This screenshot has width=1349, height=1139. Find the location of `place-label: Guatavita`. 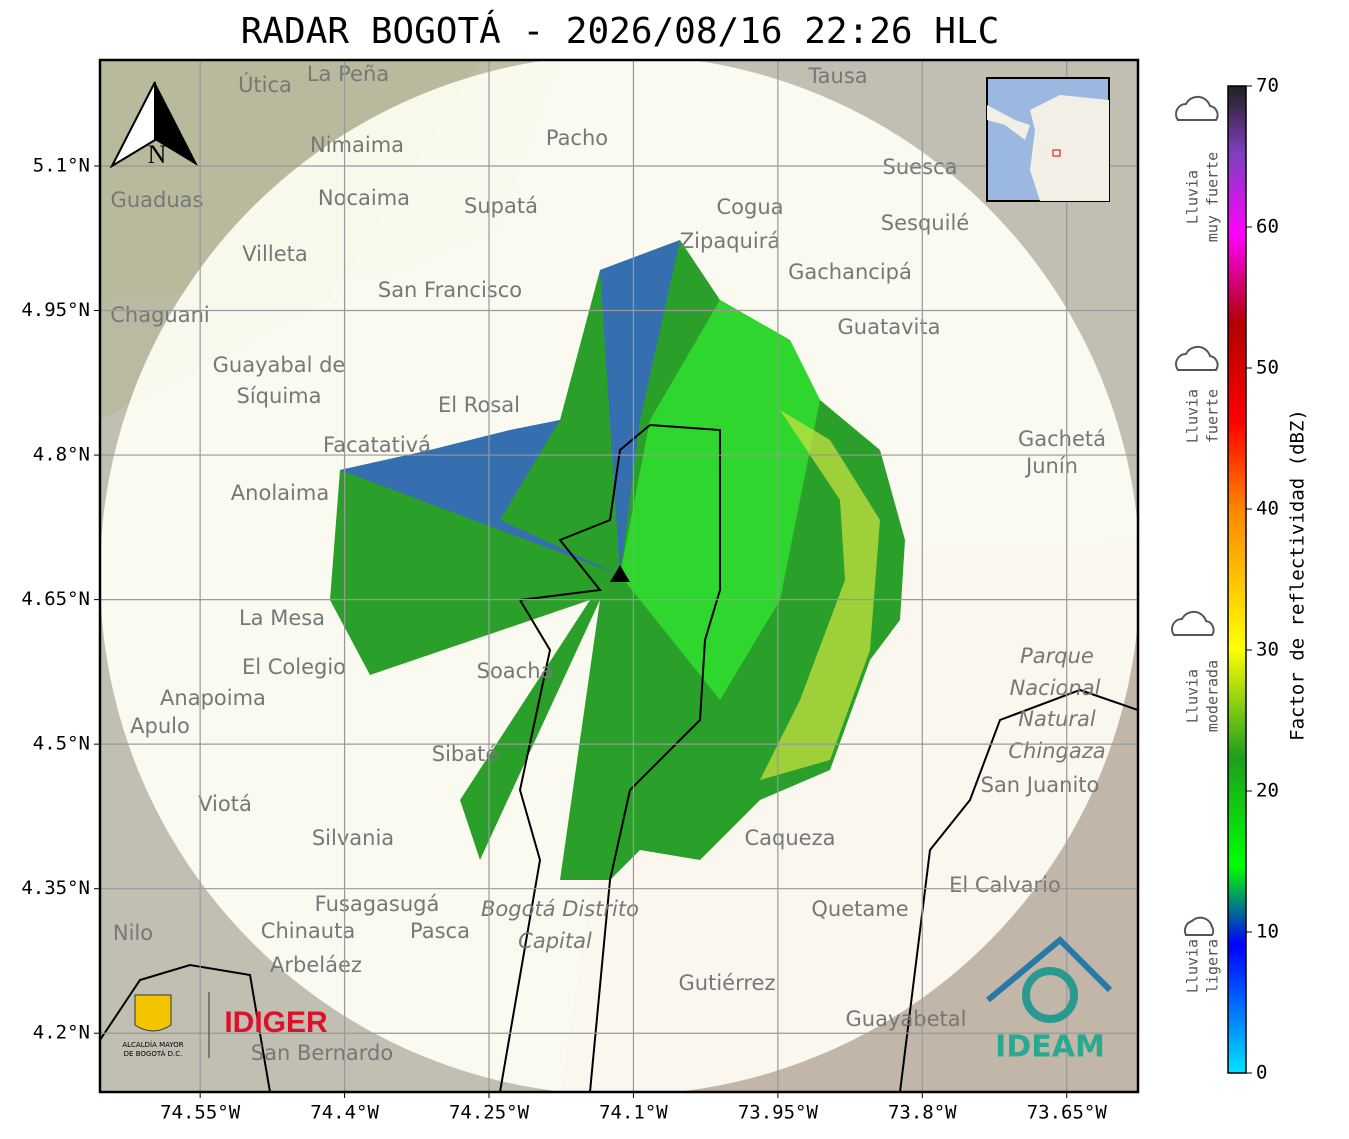

place-label: Guatavita is located at coordinates (889, 327).